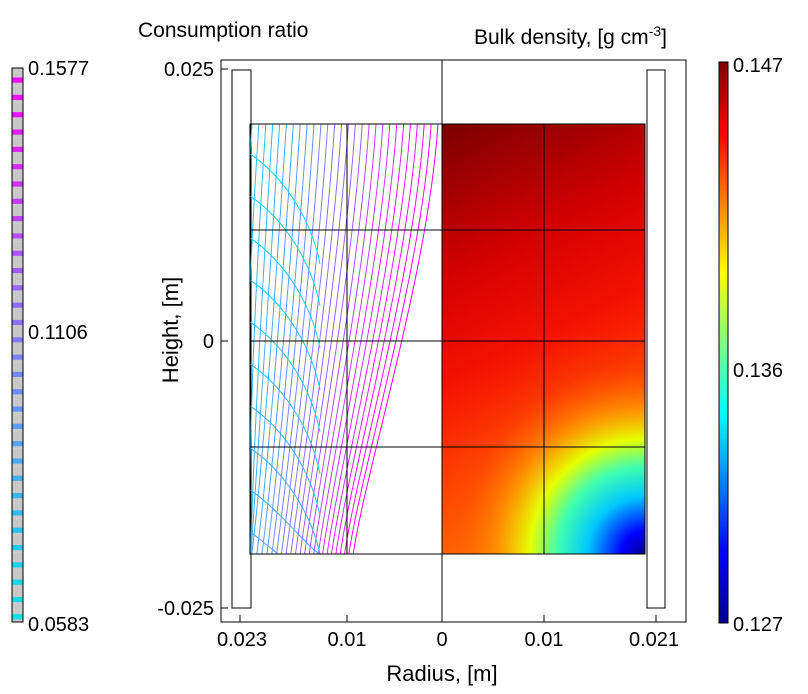 The image size is (808, 694). What do you see at coordinates (441, 640) in the screenshot?
I see `x-tick-0: 0` at bounding box center [441, 640].